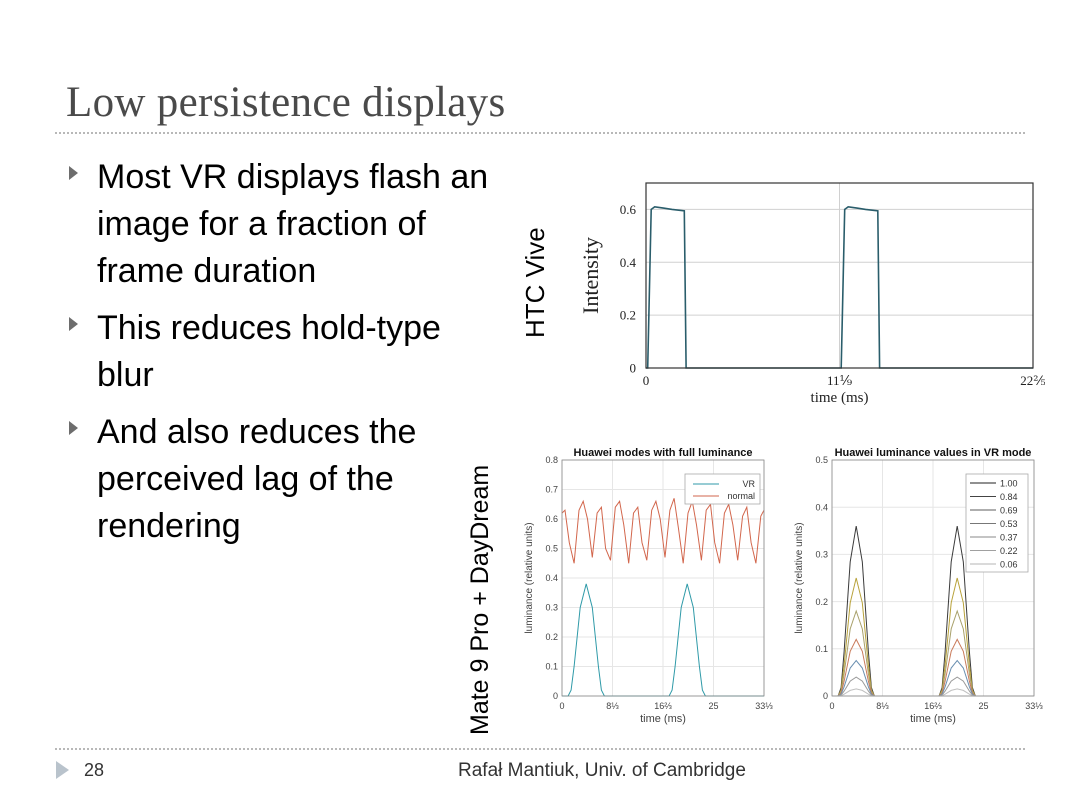 This screenshot has height=810, width=1080. I want to click on legend-label: 0.53, so click(1009, 524).